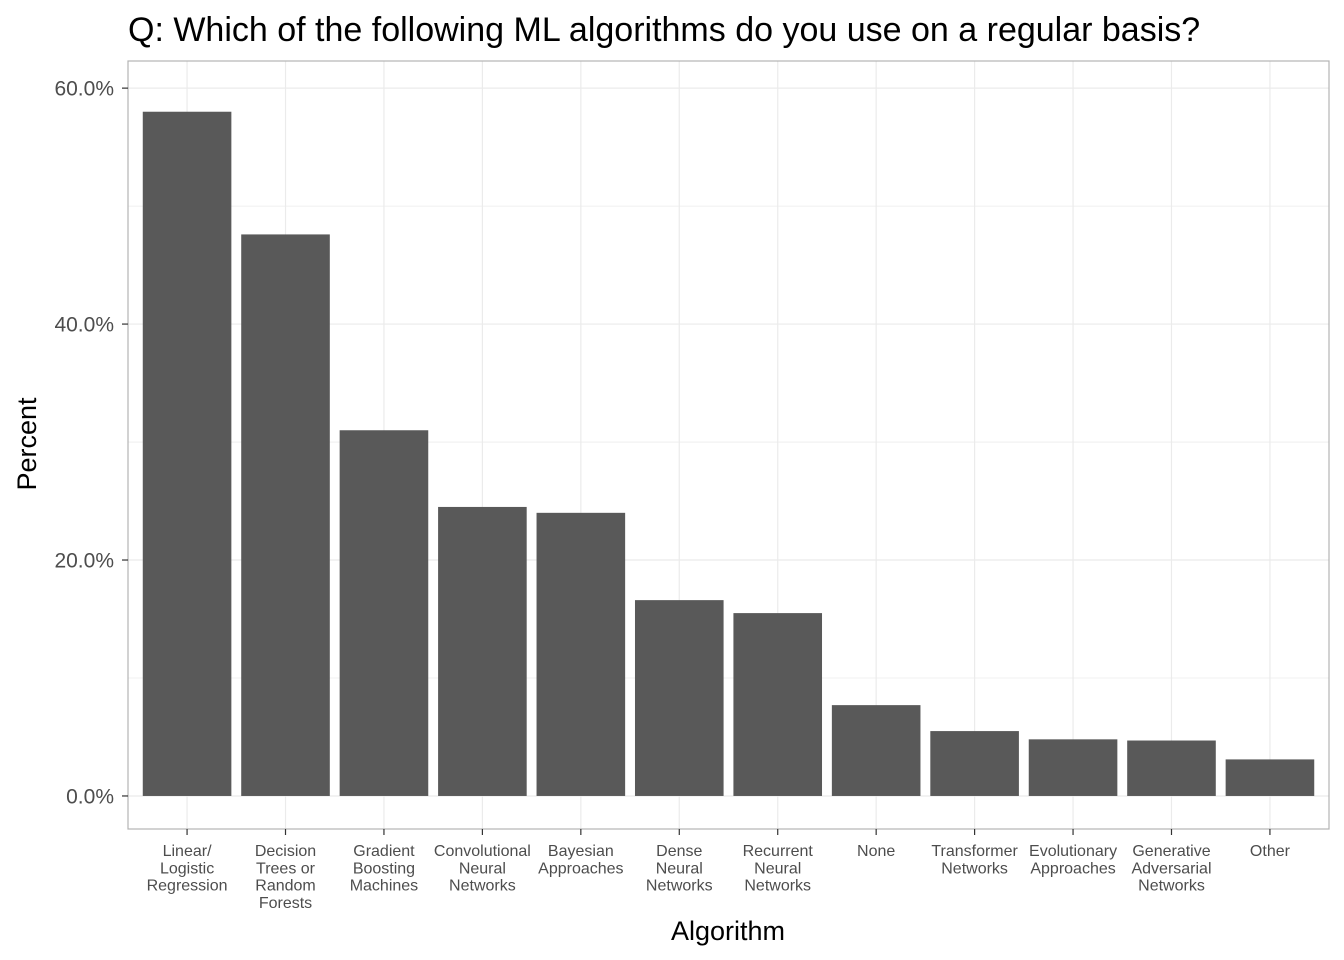 This screenshot has width=1344, height=960. I want to click on x-axis-title: Algorithm, so click(728, 931).